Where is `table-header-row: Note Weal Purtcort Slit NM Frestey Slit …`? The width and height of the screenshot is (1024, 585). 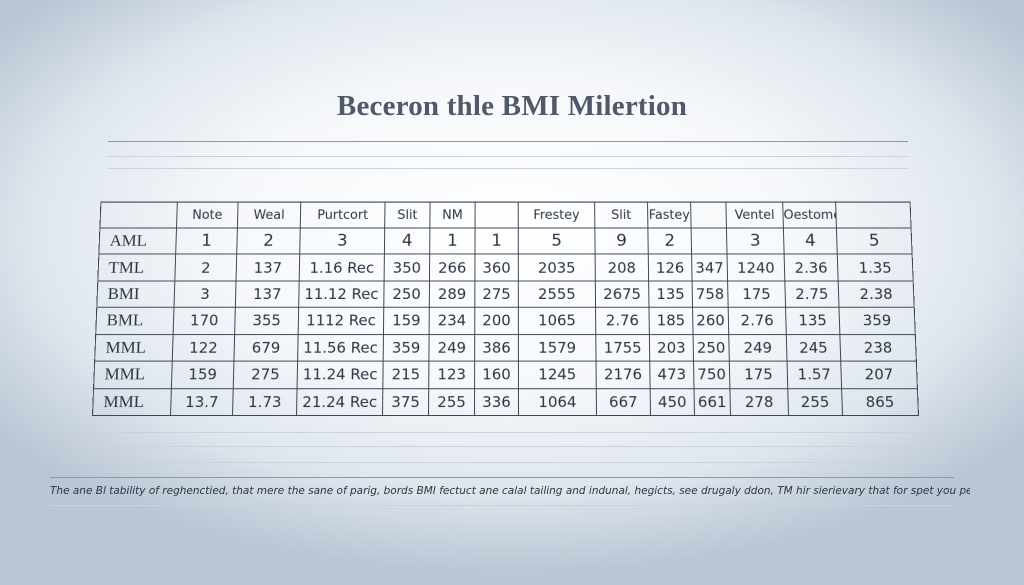 table-header-row: Note Weal Purtcort Slit NM Frestey Slit … is located at coordinates (505, 215).